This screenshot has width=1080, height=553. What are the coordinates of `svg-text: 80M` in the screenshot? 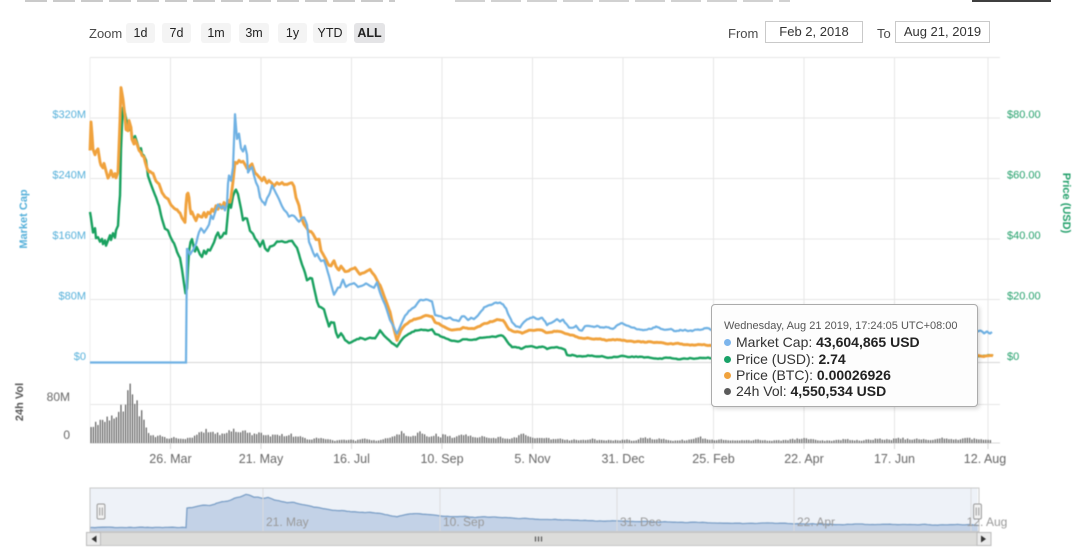 It's located at (58, 397).